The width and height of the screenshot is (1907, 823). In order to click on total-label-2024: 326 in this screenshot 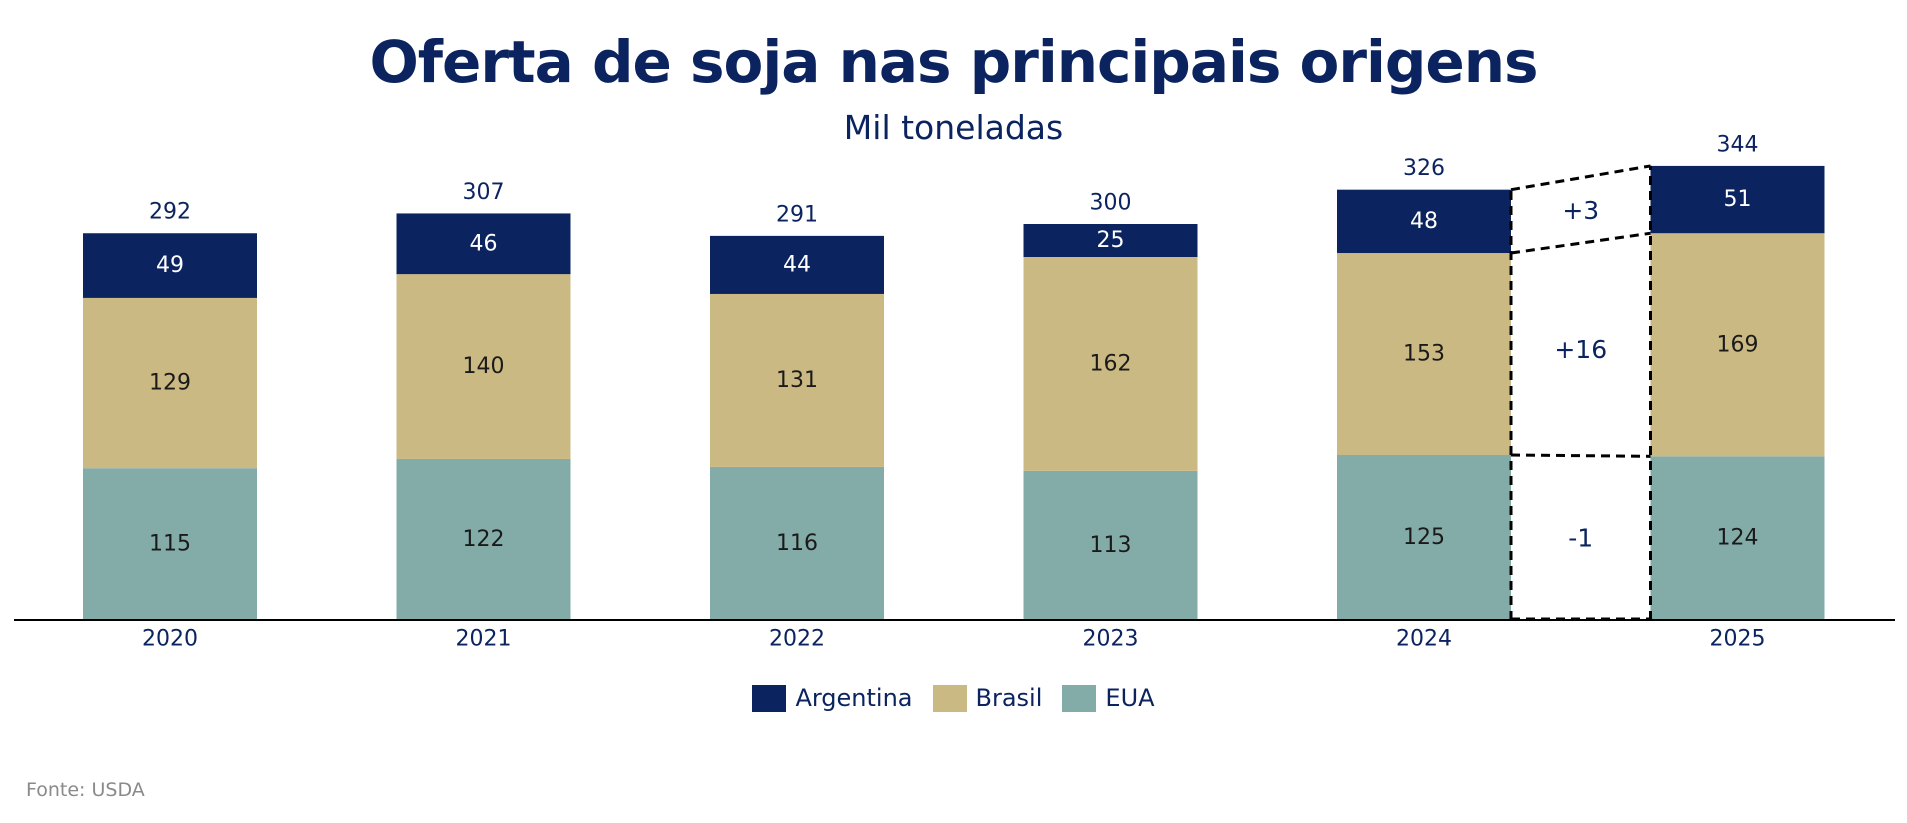, I will do `click(1424, 168)`.